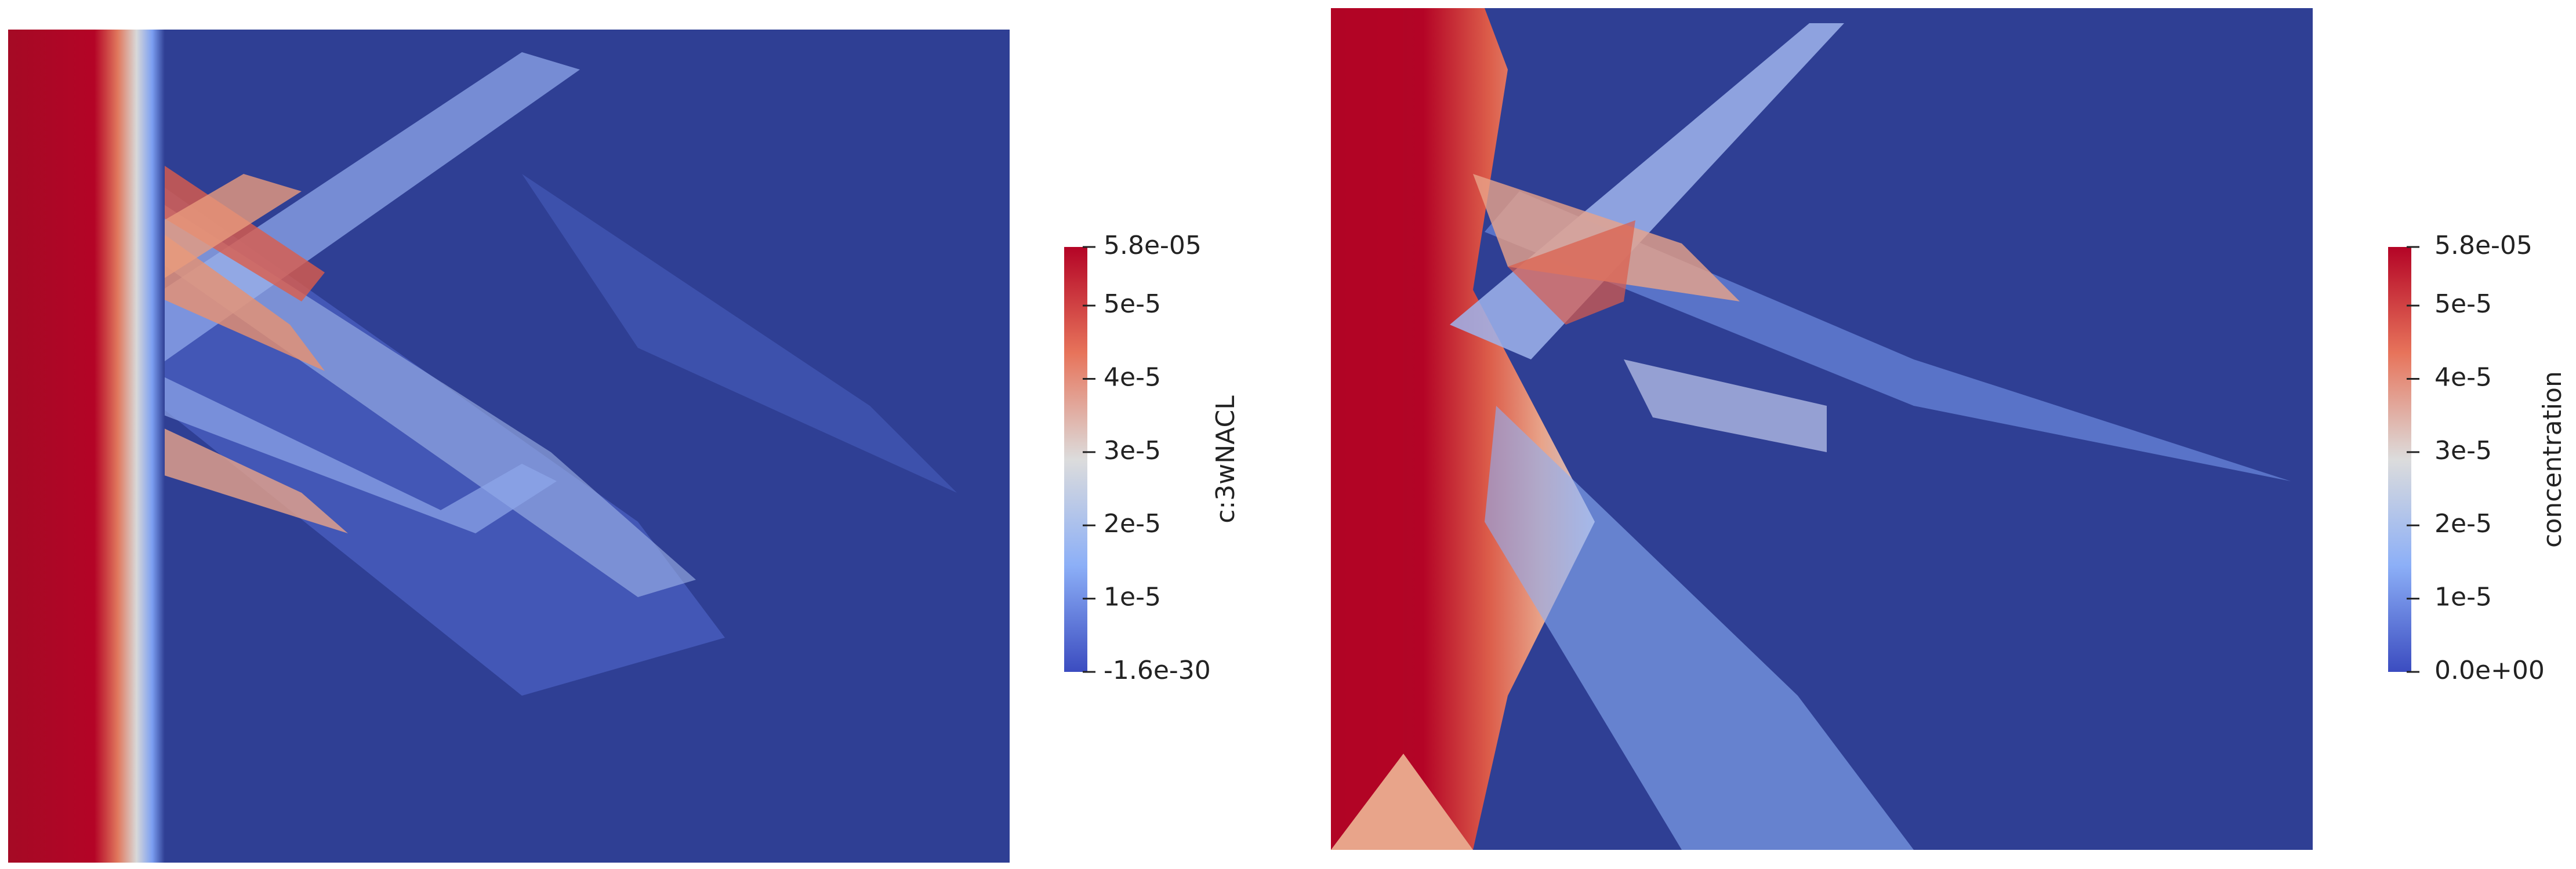 This screenshot has height=869, width=2576. What do you see at coordinates (1225, 459) in the screenshot?
I see `colorbar-title: c:3wNACL` at bounding box center [1225, 459].